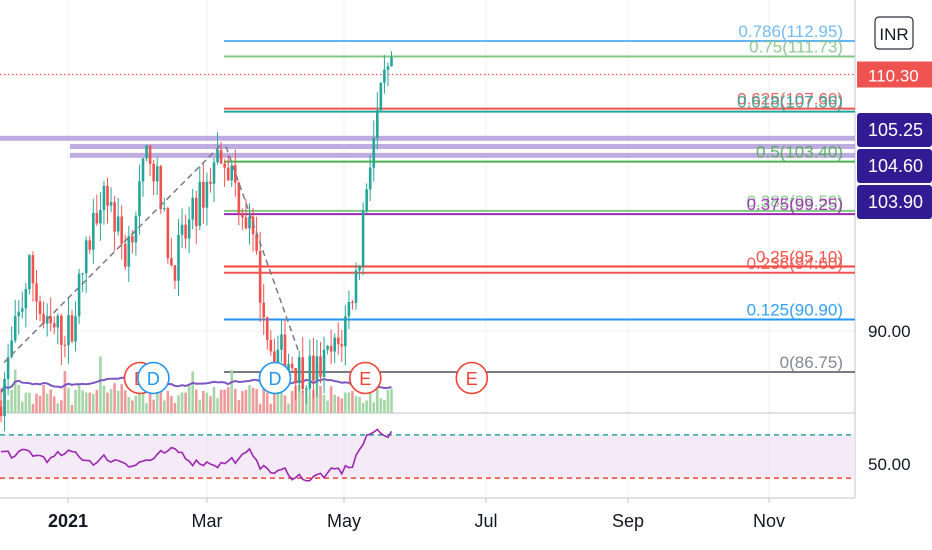  I want to click on trend-line, so click(151, 253).